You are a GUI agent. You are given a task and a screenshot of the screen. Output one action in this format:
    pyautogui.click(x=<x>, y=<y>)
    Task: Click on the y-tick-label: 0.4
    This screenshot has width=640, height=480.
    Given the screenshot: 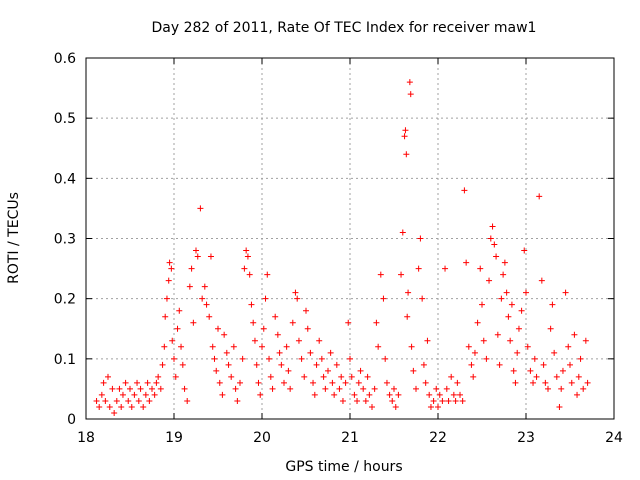 What is the action you would take?
    pyautogui.click(x=65, y=179)
    